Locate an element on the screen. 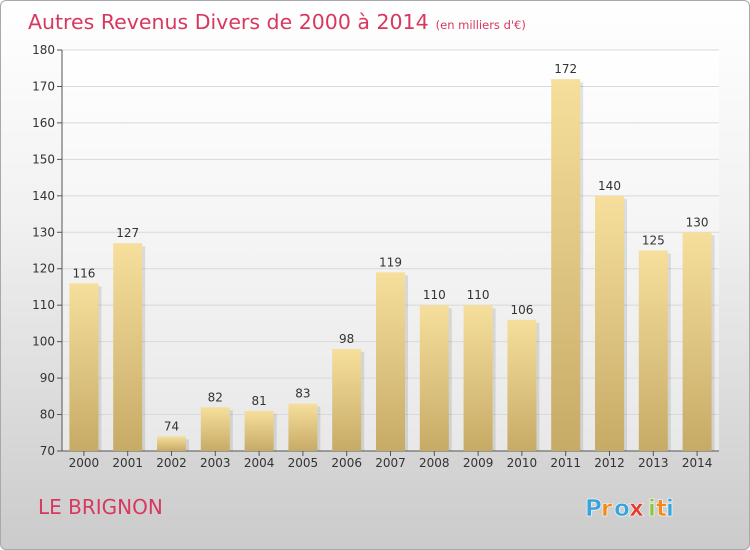 Image resolution: width=750 pixels, height=550 pixels. x-tick-label: 2013 is located at coordinates (653, 463).